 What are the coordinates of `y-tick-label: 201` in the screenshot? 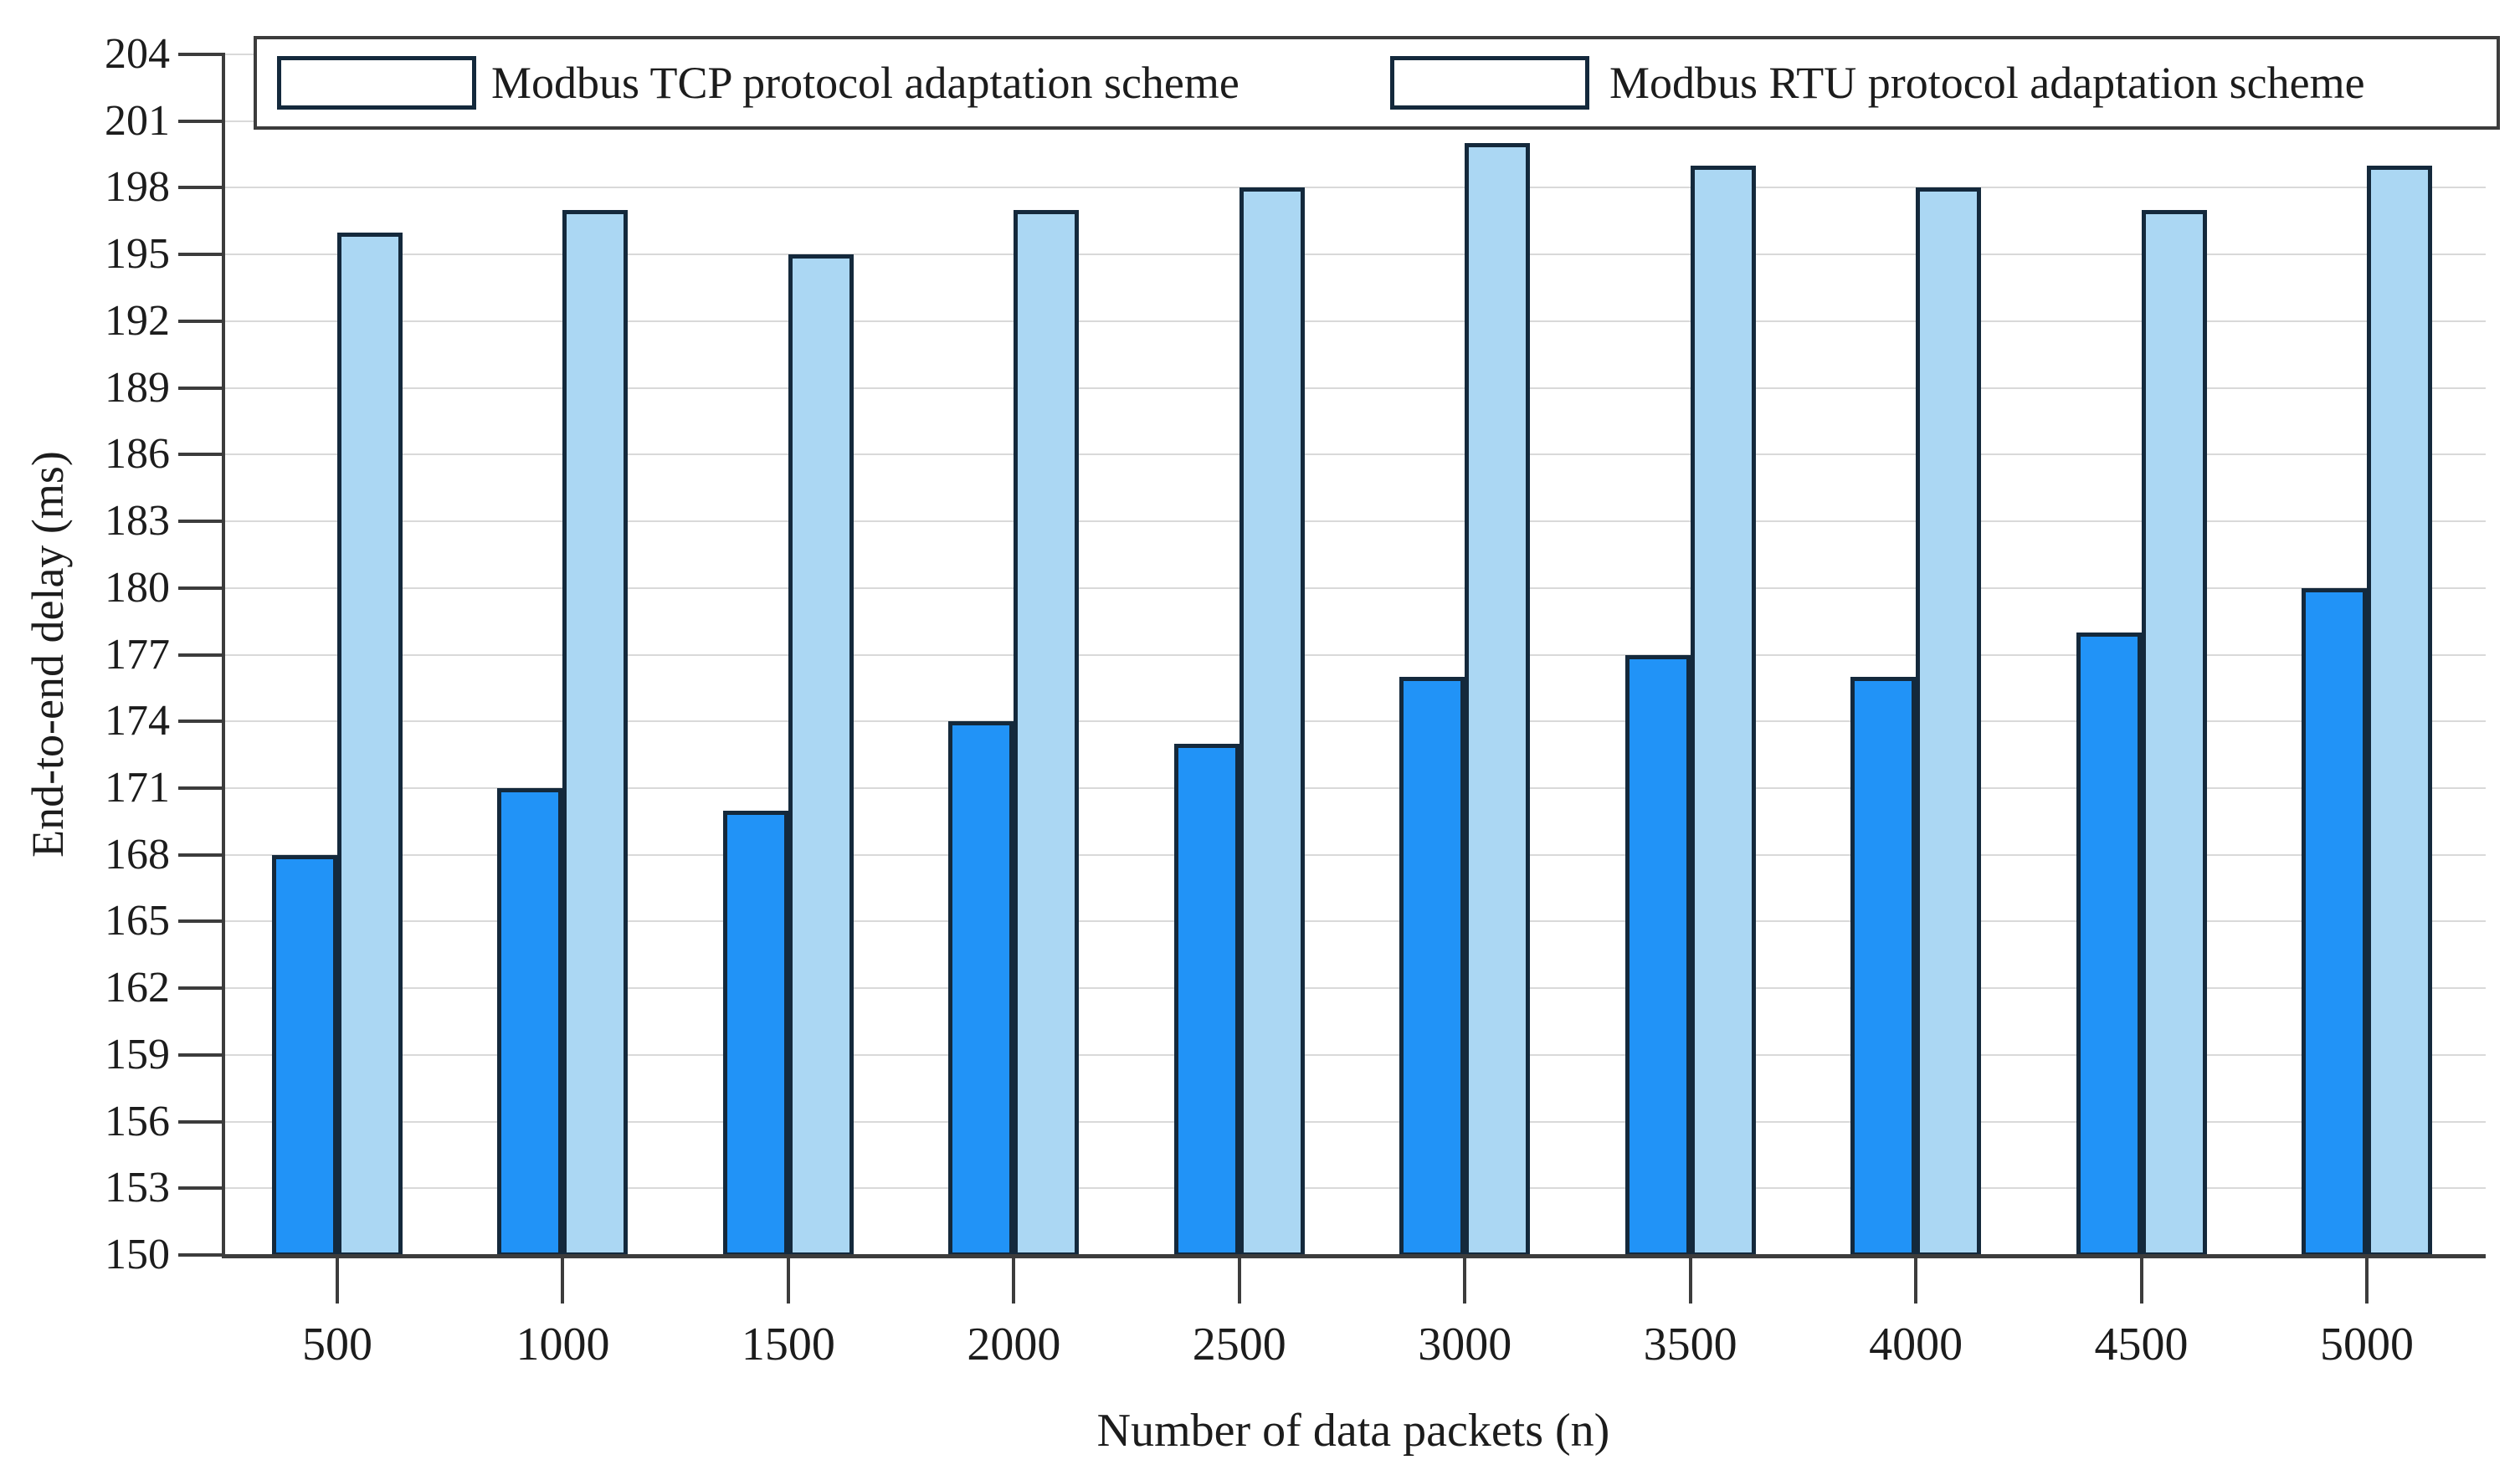 It's located at (137, 120).